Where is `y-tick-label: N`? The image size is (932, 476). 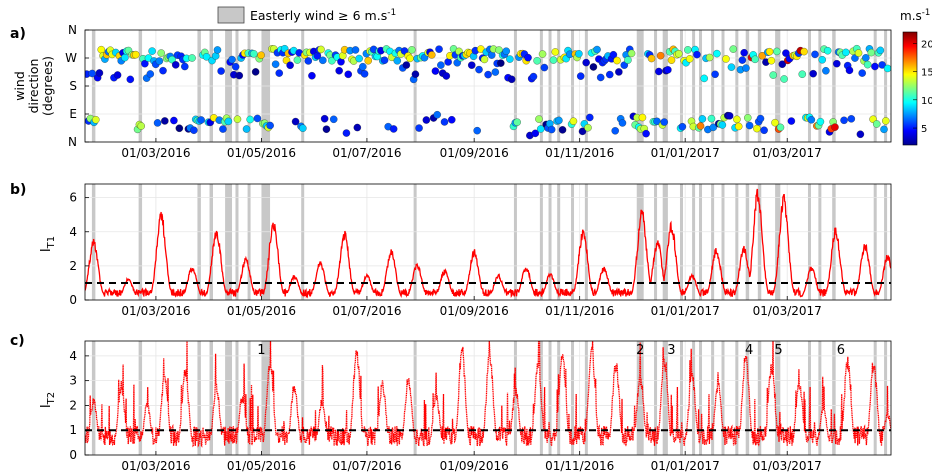
y-tick-label: N is located at coordinates (72, 142).